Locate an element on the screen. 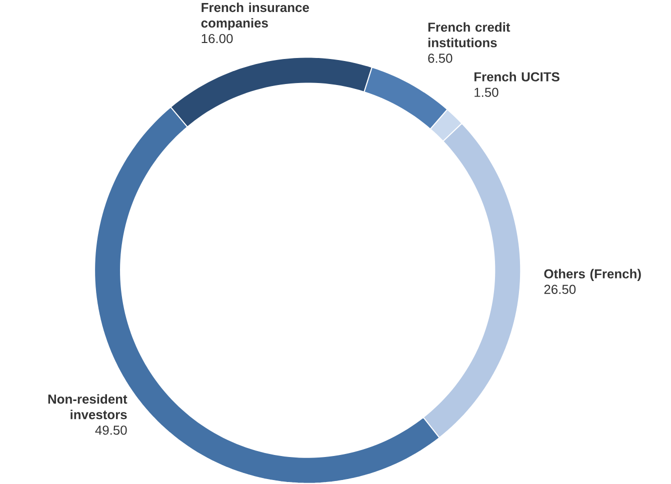  slice-label: French credit institutions is located at coordinates (469, 35).